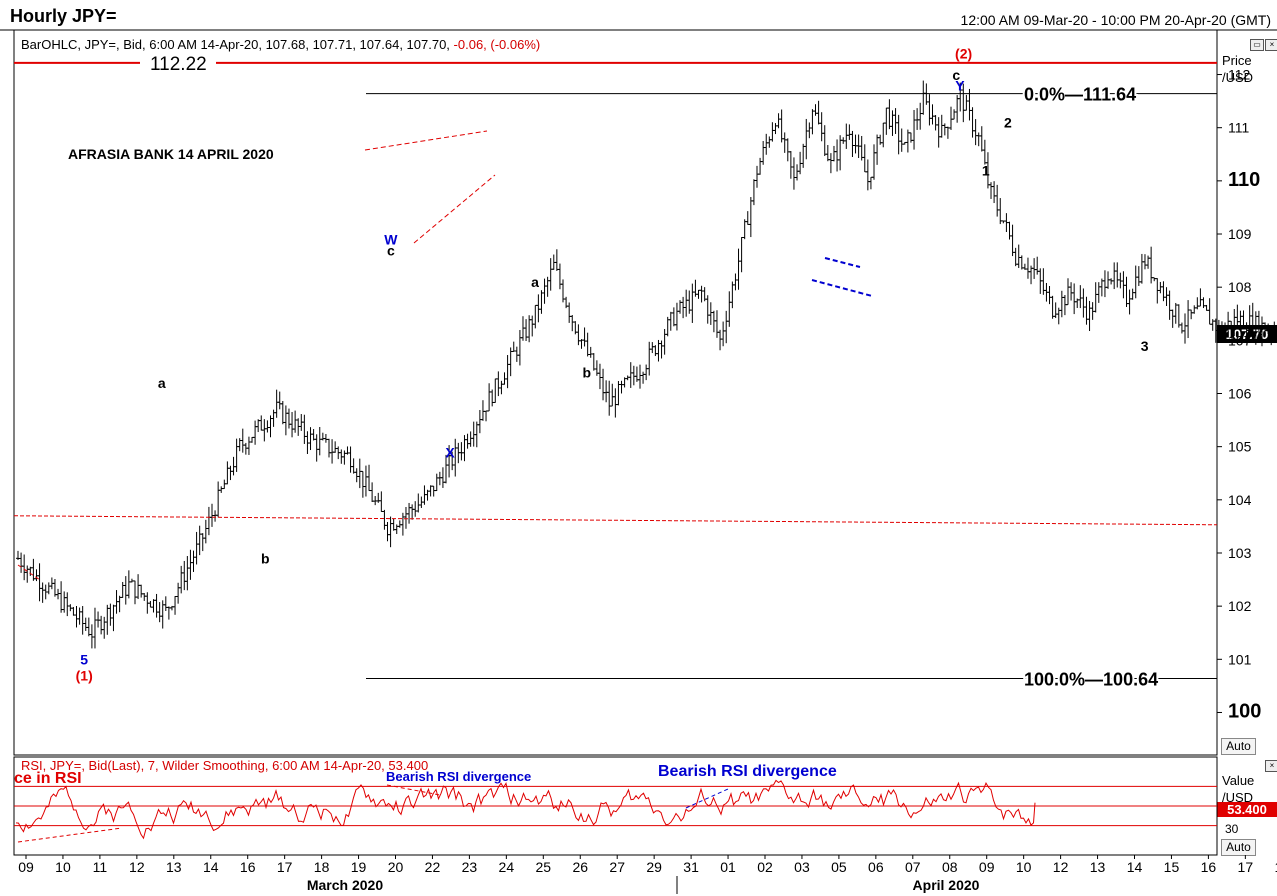 The height and width of the screenshot is (896, 1277). I want to click on month-label-april: April 2020, so click(946, 885).